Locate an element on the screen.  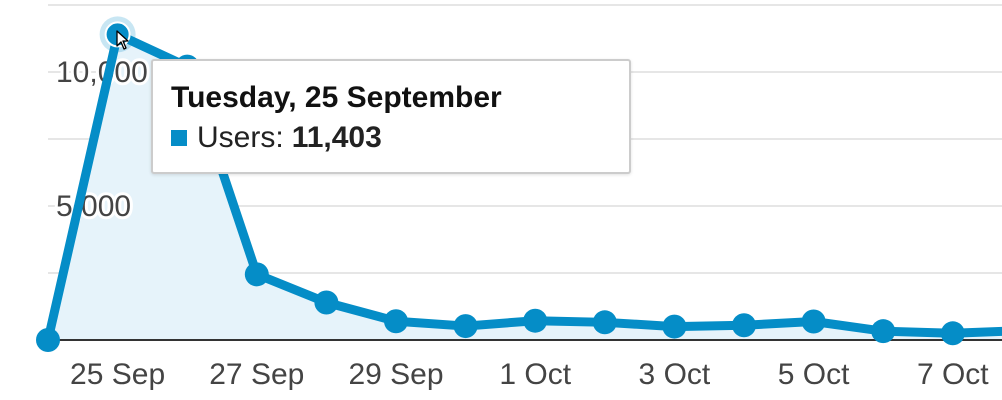
x-tick-label: 7 Oct is located at coordinates (953, 374).